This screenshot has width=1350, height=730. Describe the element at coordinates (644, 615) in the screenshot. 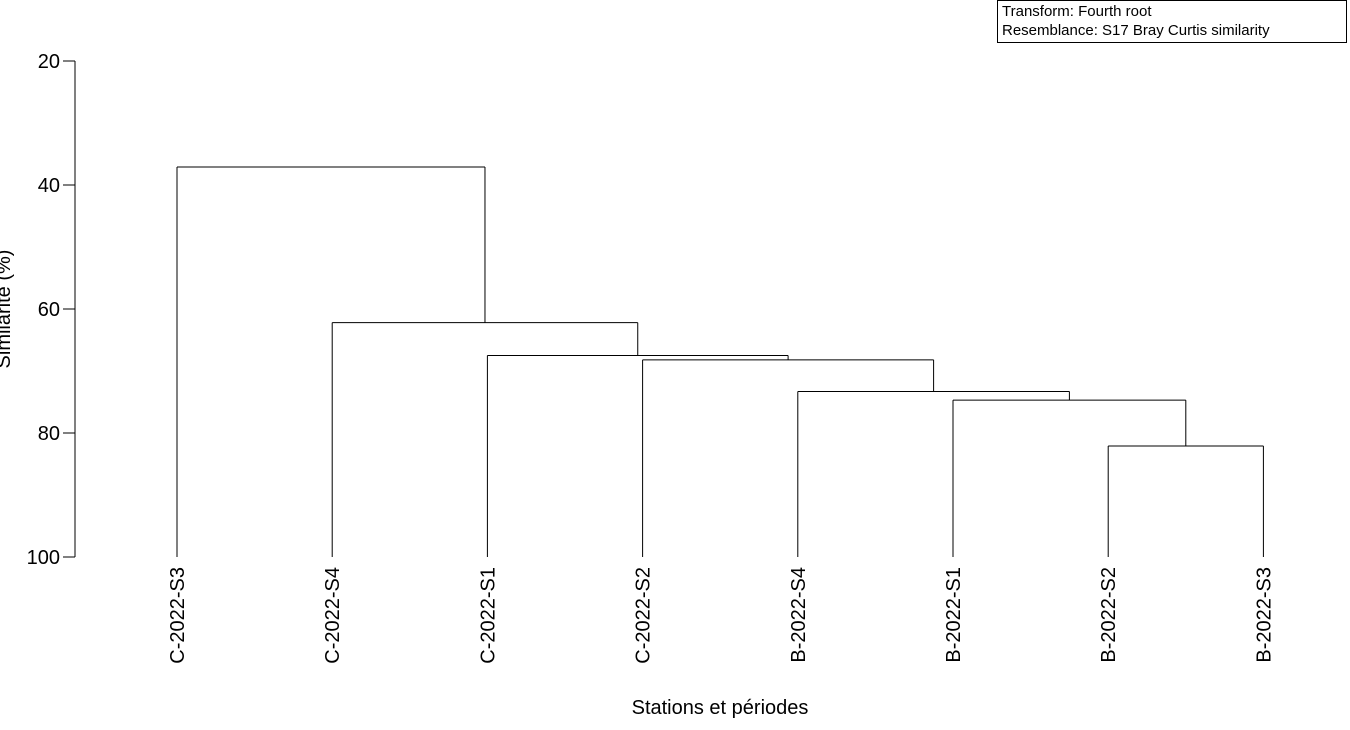

I see `leaf-label: C-2022-S2` at that location.